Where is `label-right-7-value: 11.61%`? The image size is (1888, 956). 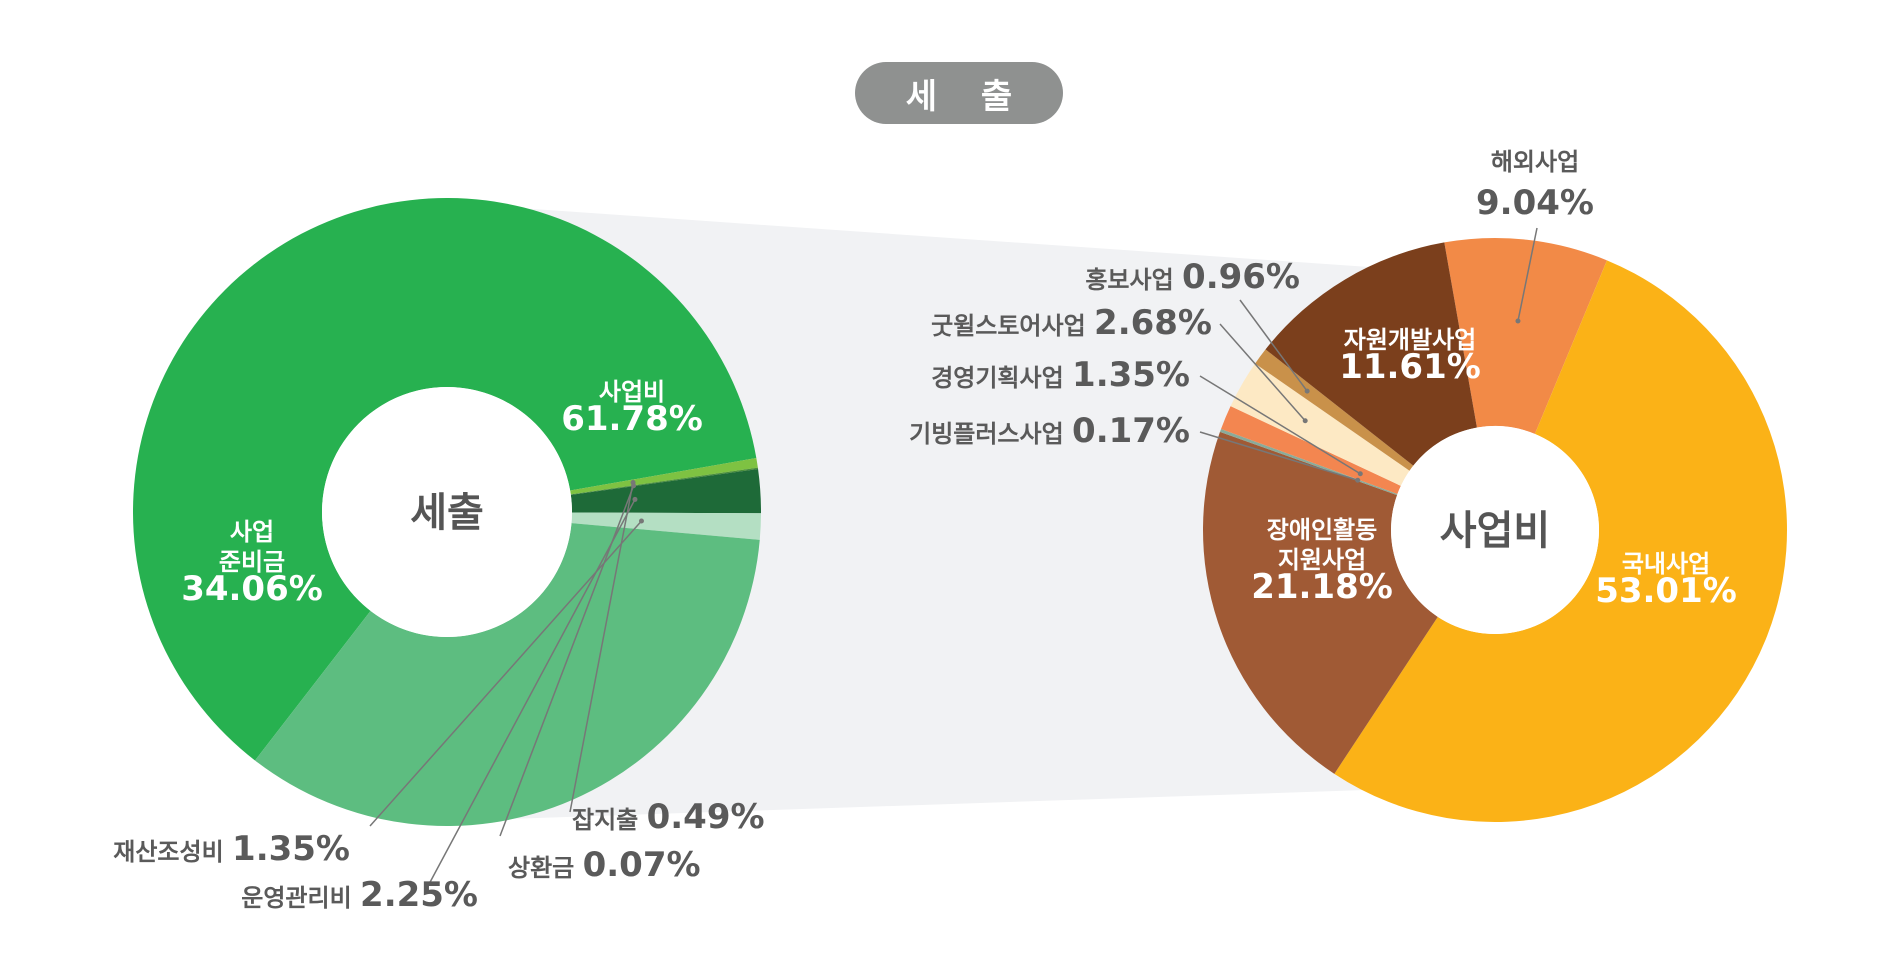 label-right-7-value: 11.61% is located at coordinates (1410, 367).